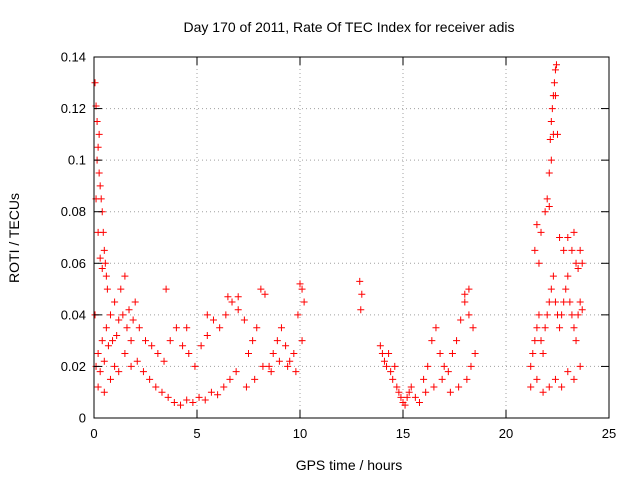  I want to click on y-tick-label: 0.08, so click(73, 211).